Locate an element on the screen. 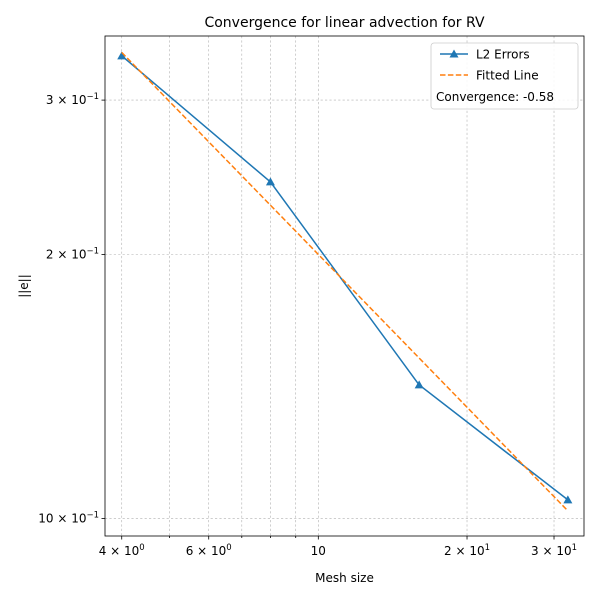  y-tick-label: 3 × 10−1 is located at coordinates (72, 99).